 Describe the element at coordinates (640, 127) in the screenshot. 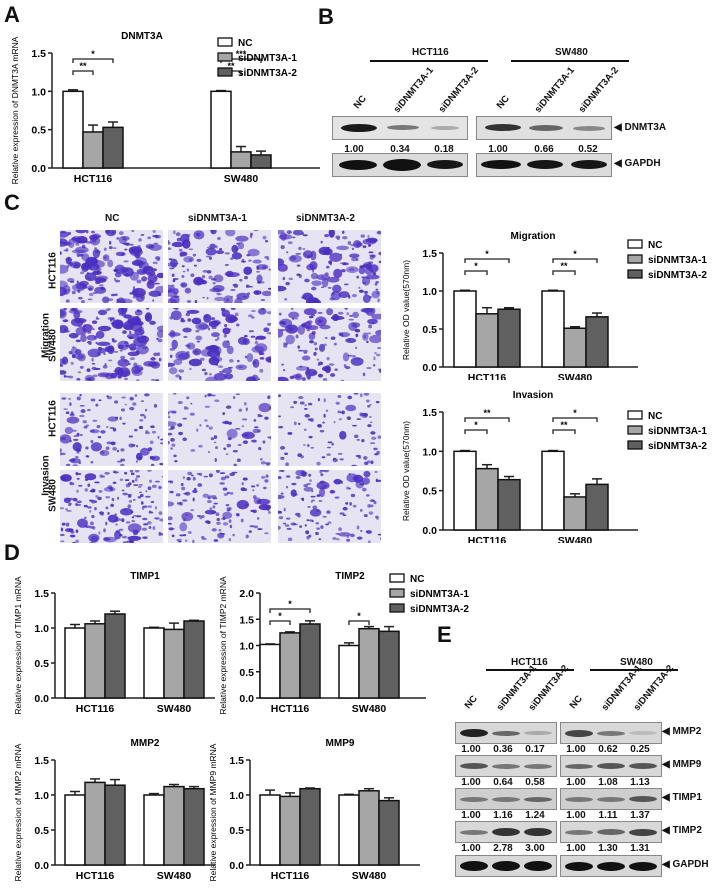

I see `row-label-dnmt3a: ◀ DNMT3A` at that location.